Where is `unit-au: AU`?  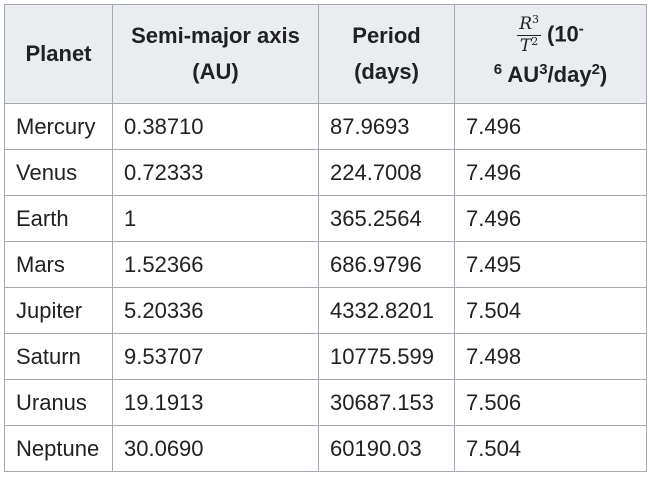
unit-au: AU is located at coordinates (523, 74).